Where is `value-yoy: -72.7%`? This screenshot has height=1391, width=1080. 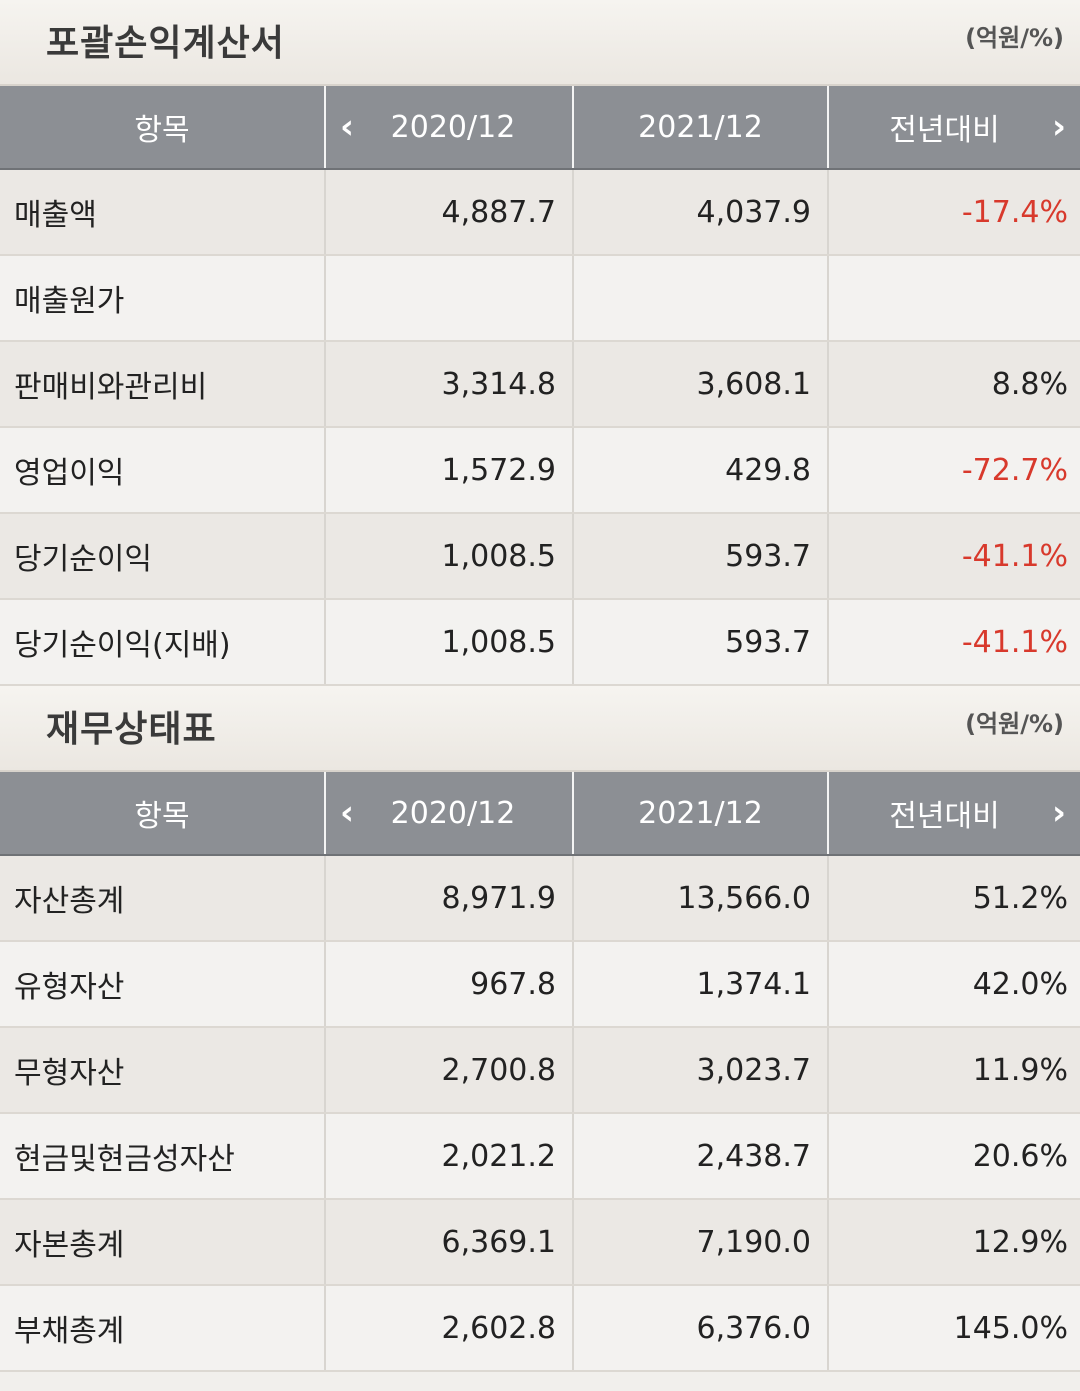 value-yoy: -72.7% is located at coordinates (1014, 470).